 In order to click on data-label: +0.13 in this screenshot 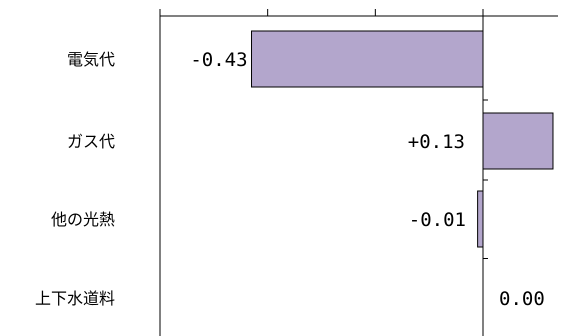, I will do `click(436, 142)`.